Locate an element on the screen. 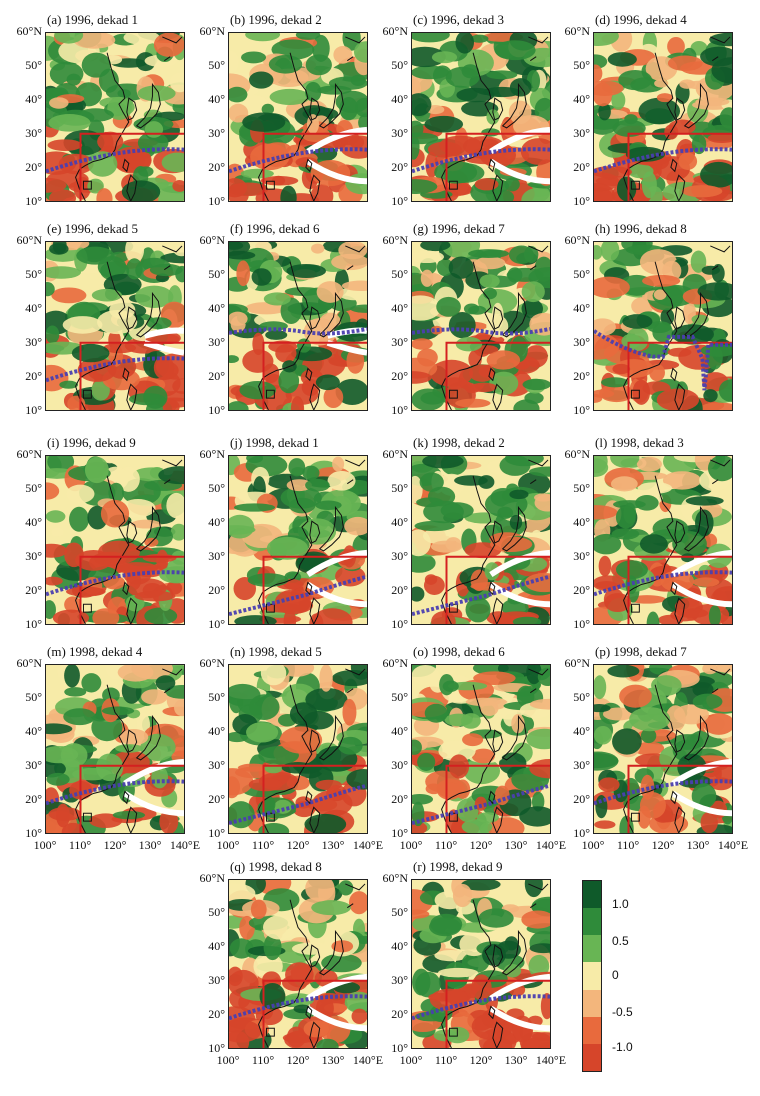 The height and width of the screenshot is (1096, 760). map-panel-d: (d) 1996, dekad 4 is located at coordinates (663, 107).